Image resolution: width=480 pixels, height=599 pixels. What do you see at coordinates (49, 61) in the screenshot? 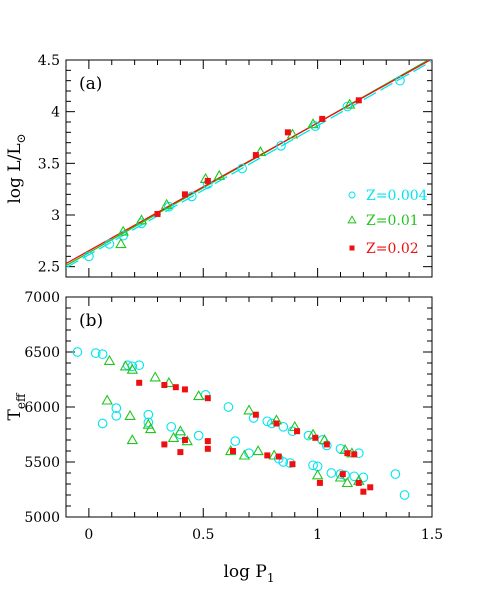
I see `y-tick-label: 4.5` at bounding box center [49, 61].